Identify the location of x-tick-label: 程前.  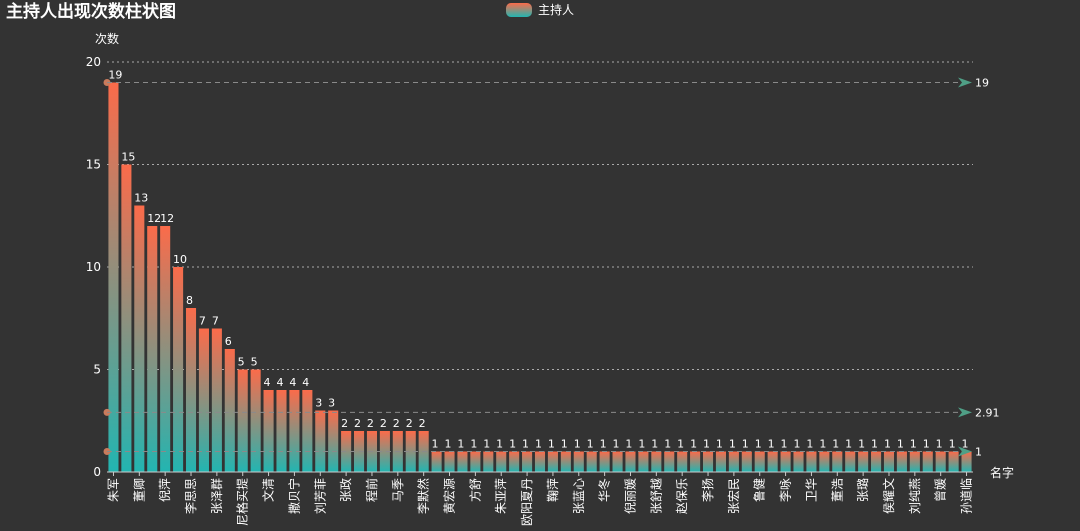
(371, 490).